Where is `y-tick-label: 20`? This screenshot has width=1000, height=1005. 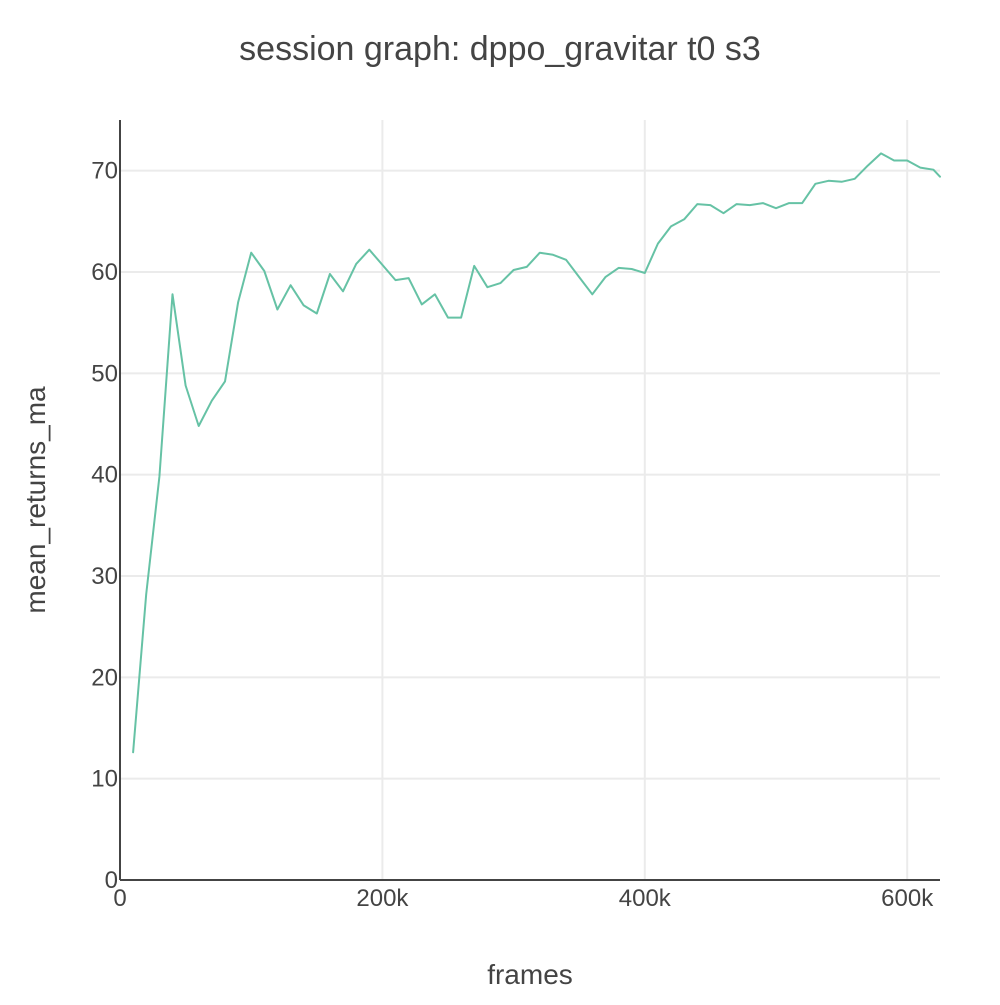 y-tick-label: 20 is located at coordinates (104, 677).